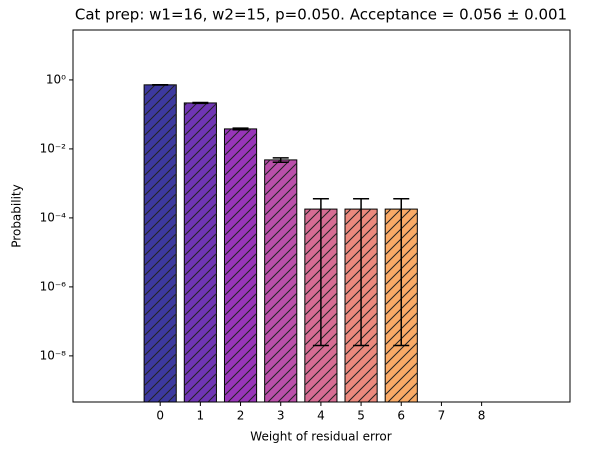 This screenshot has width=602, height=459. I want to click on x-tick-label: 1, so click(201, 416).